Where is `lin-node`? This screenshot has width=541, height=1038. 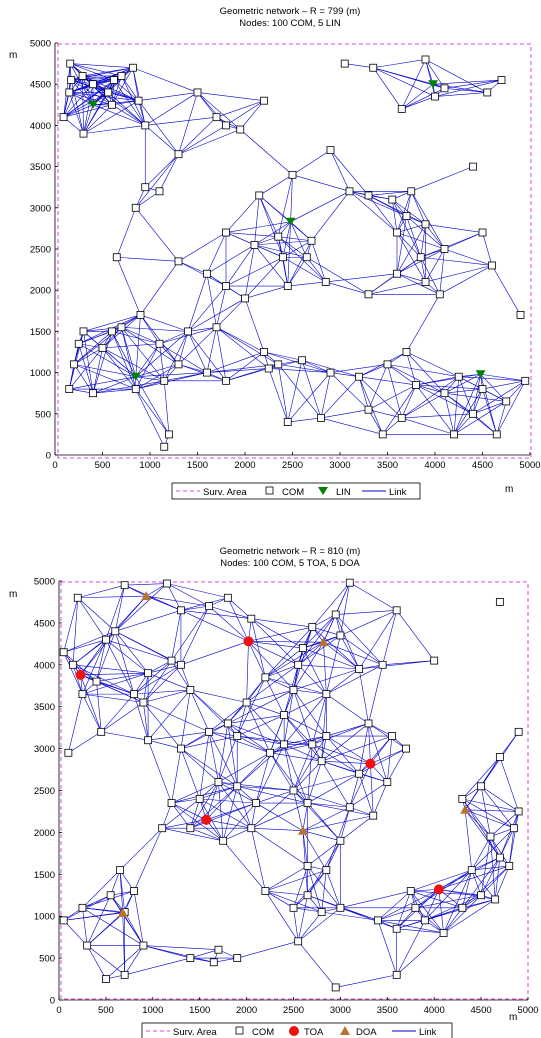 lin-node is located at coordinates (290, 221).